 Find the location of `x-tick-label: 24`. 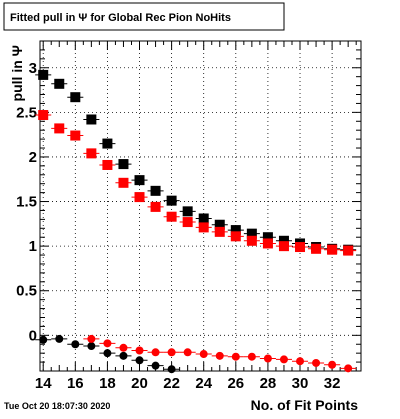

x-tick-label: 24 is located at coordinates (203, 383).